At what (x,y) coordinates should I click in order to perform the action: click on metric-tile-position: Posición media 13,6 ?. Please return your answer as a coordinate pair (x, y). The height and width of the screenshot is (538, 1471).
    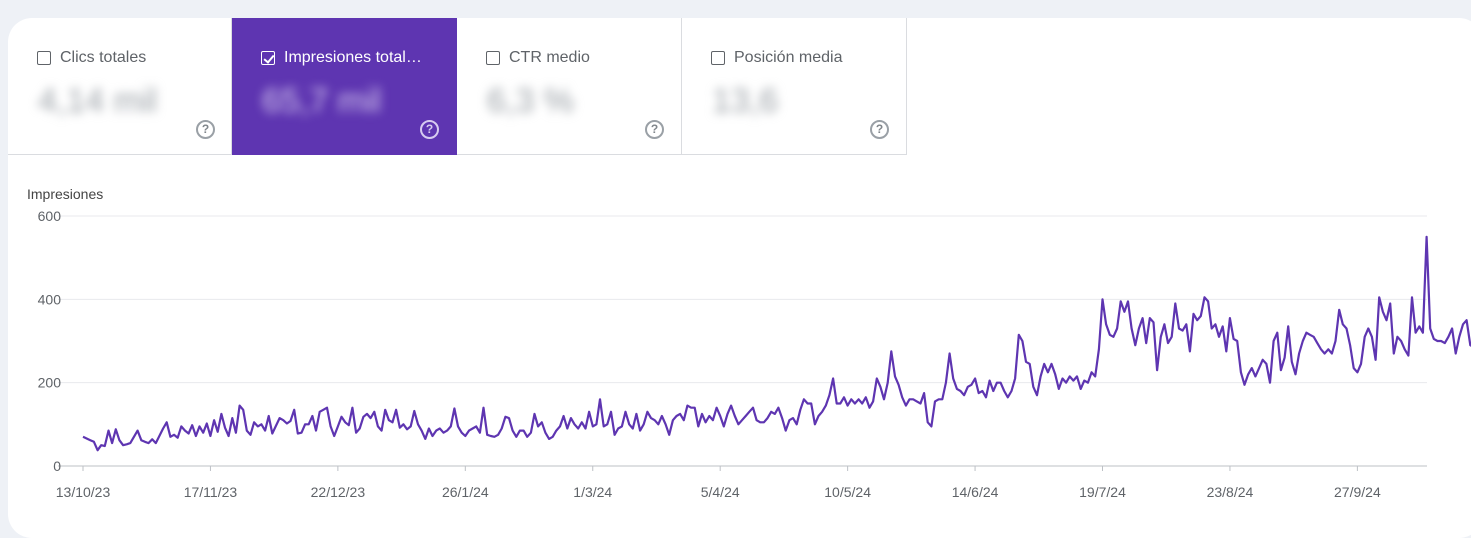
    Looking at the image, I should click on (794, 86).